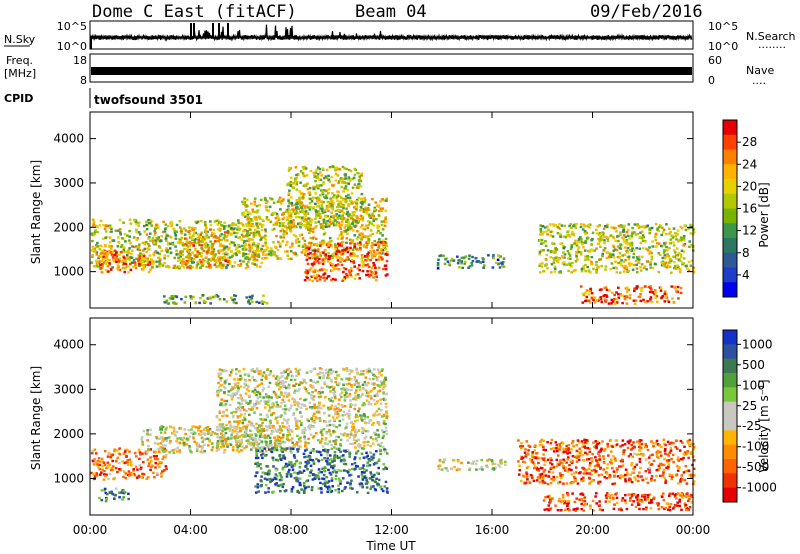  I want to click on noise-tick-bottom-right: 10^0, so click(723, 46).